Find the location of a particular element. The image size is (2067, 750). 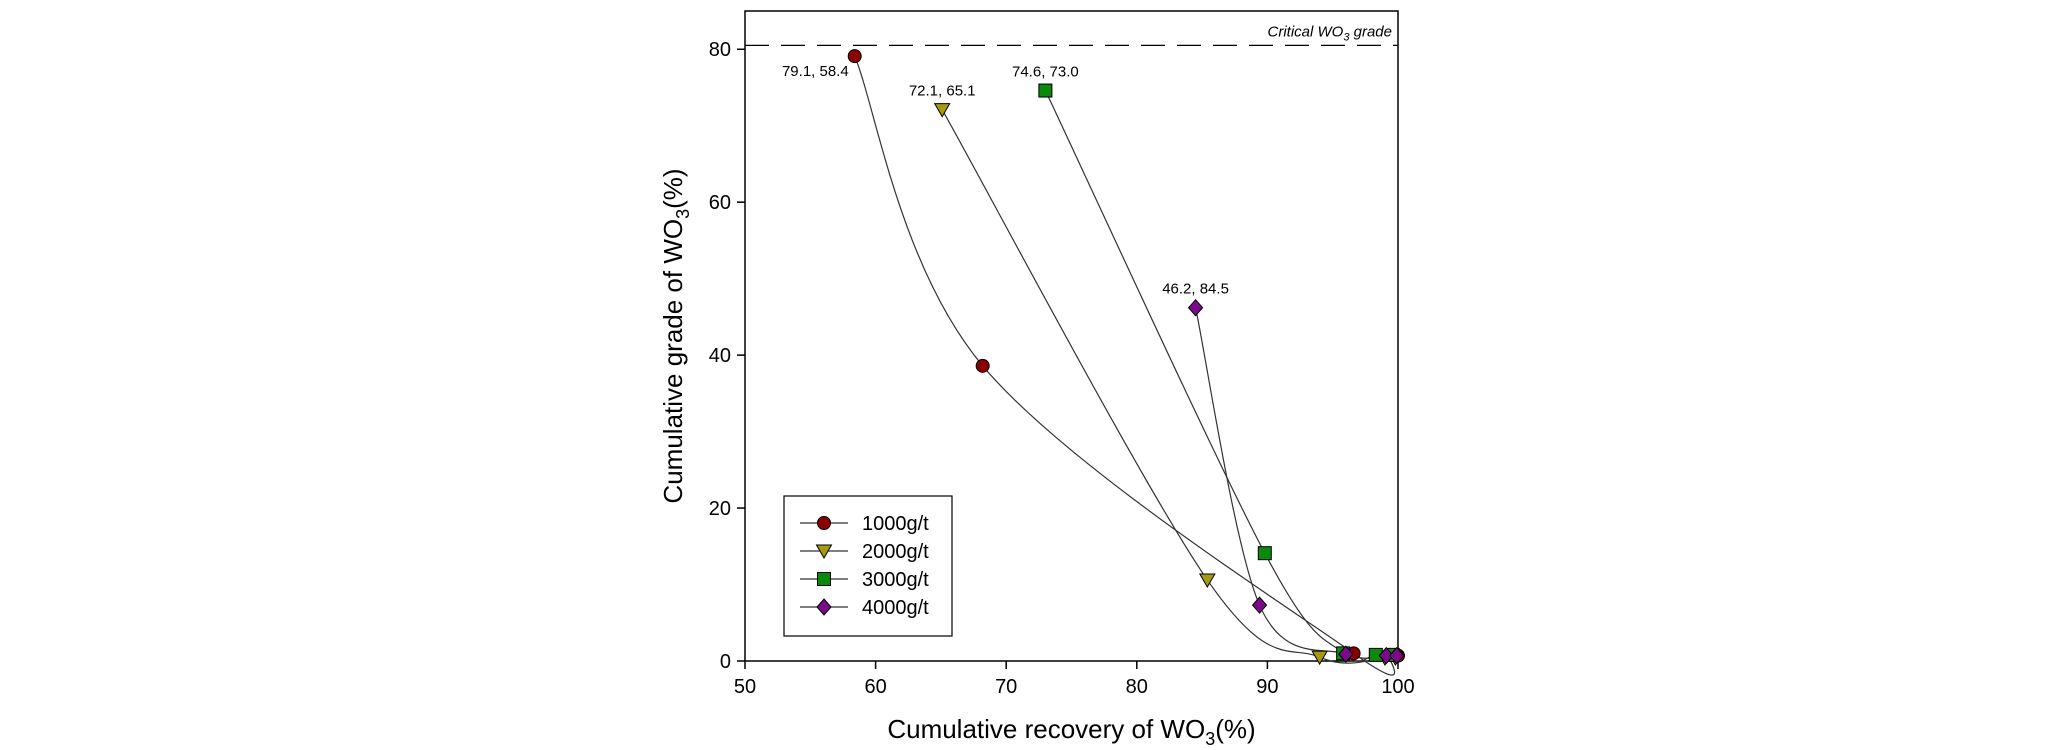

x-tick-label: 80 is located at coordinates (1137, 687).